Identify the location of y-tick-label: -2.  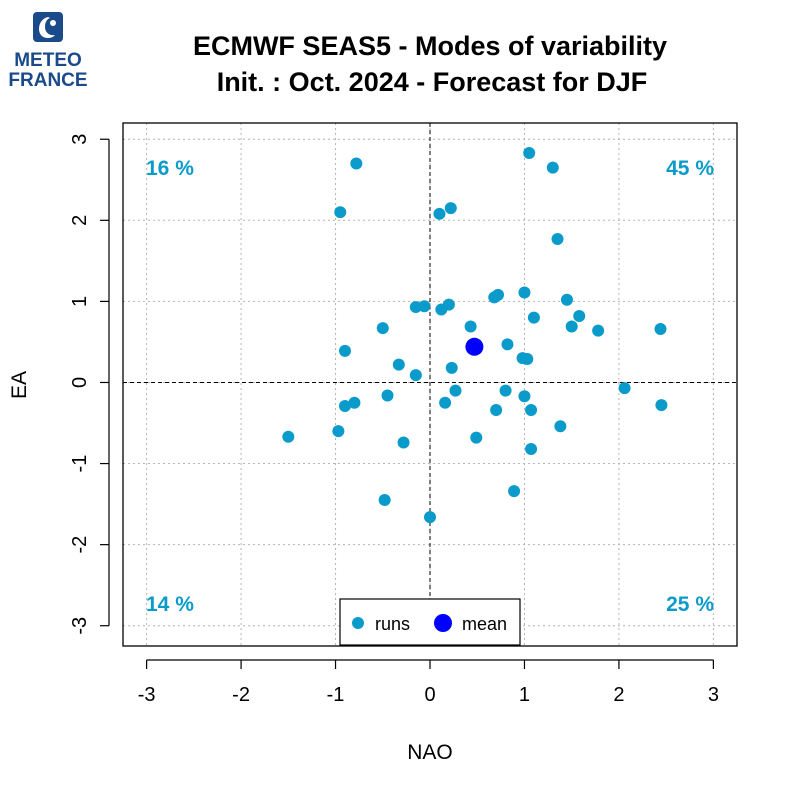
(80, 545).